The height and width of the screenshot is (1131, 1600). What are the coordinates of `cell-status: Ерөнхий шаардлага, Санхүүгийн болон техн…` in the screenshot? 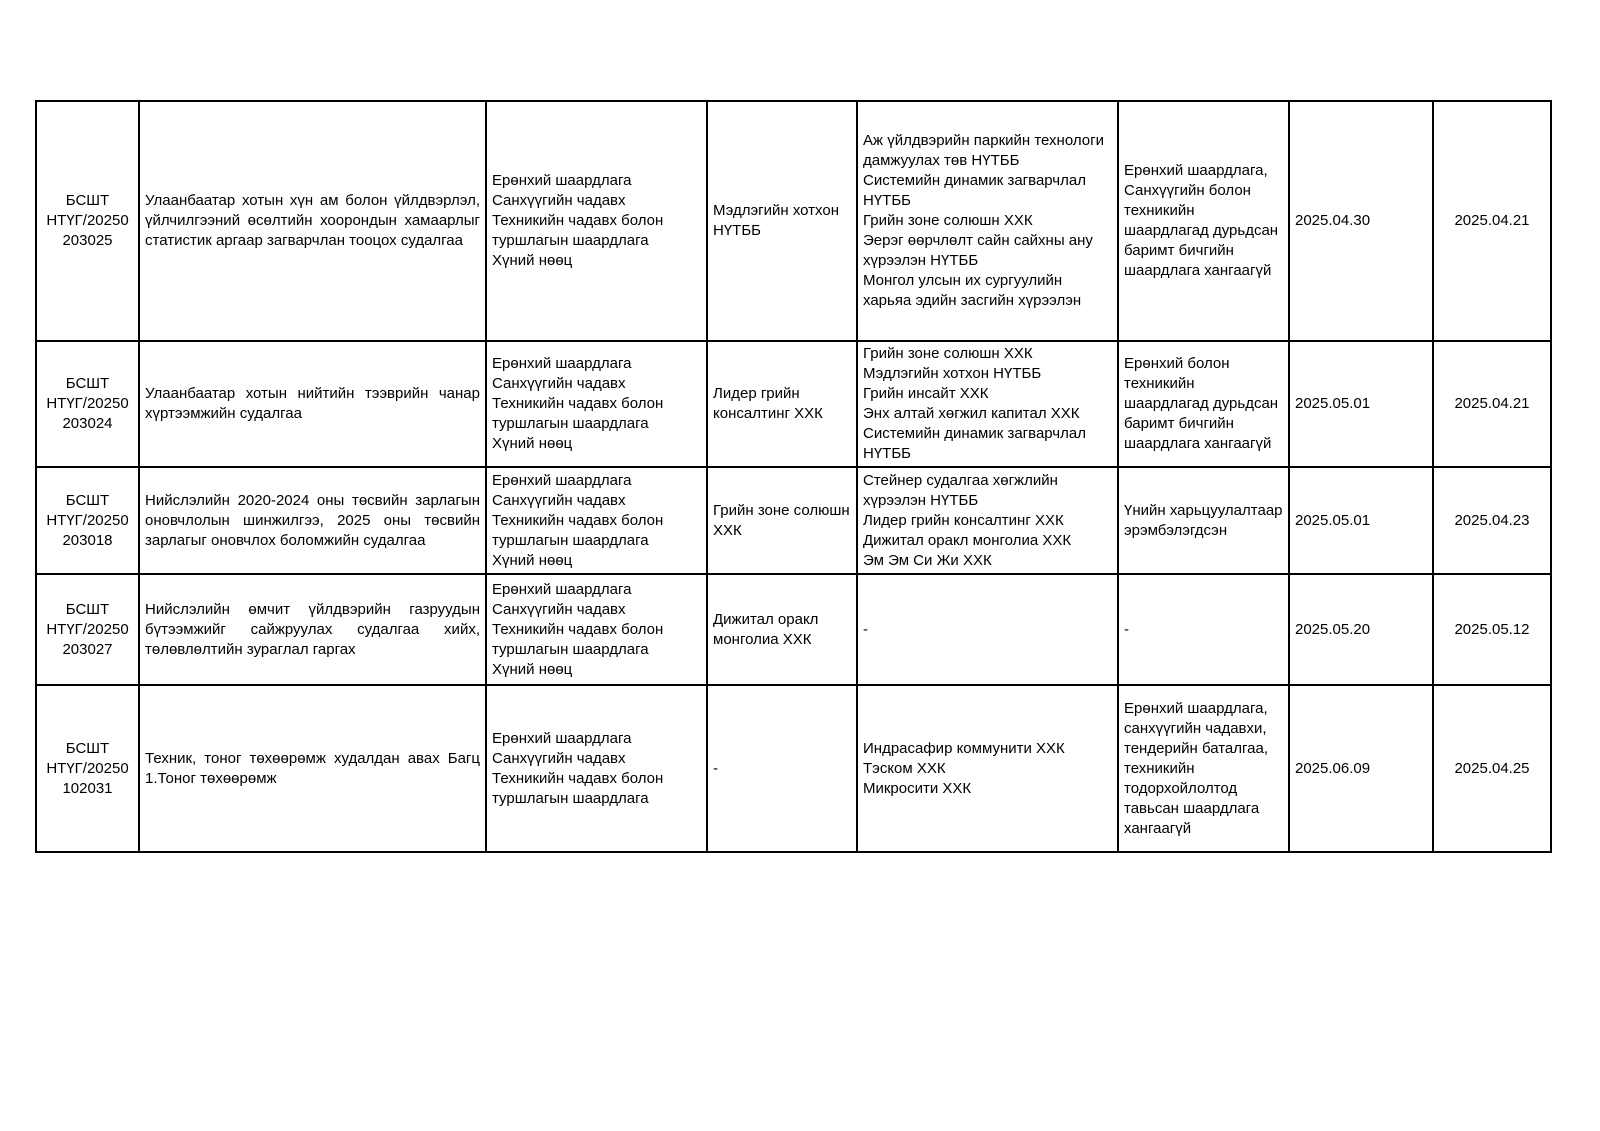 It's located at (1203, 221).